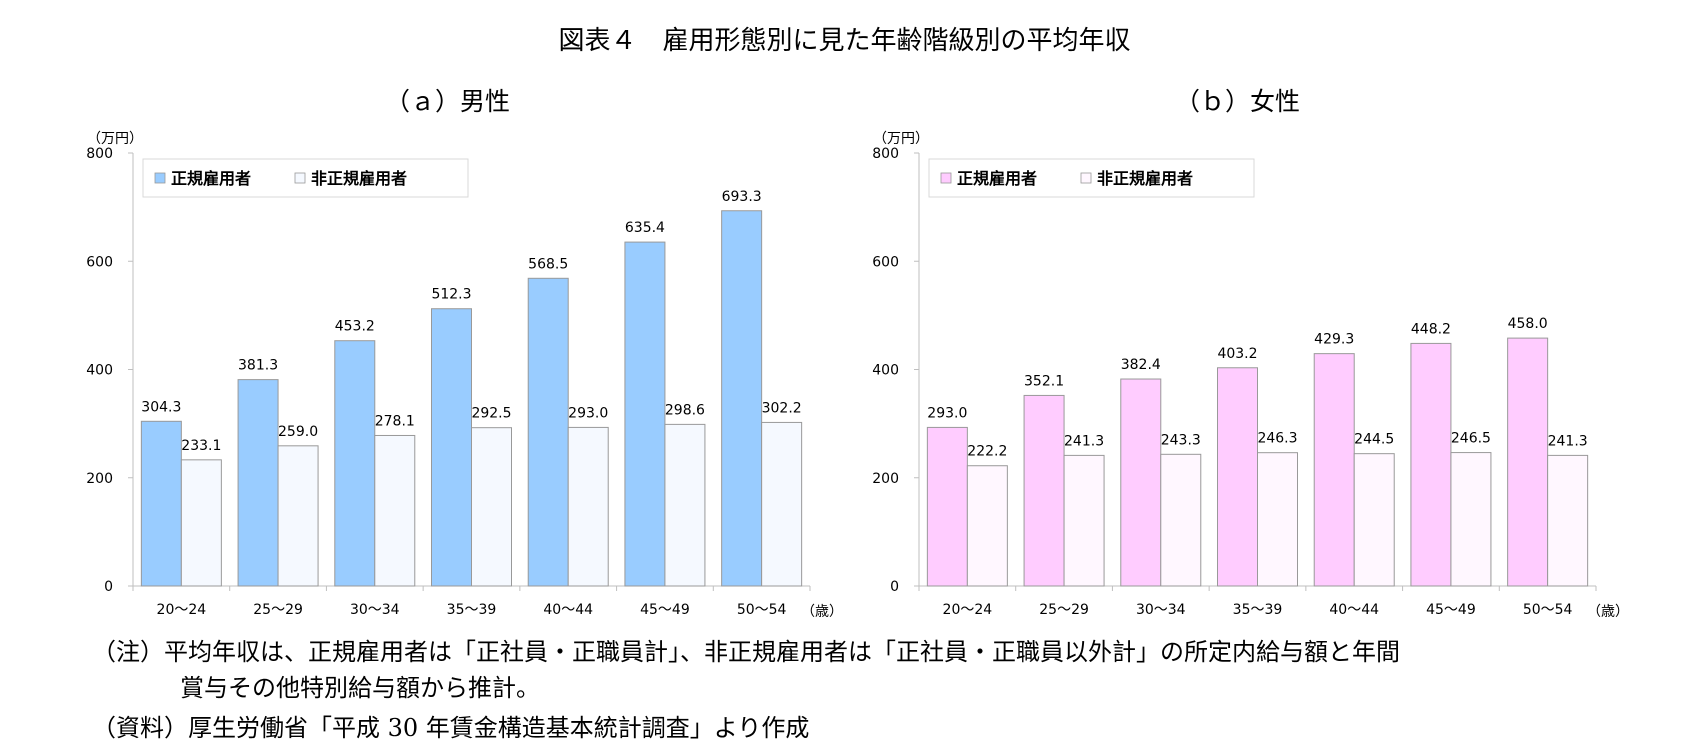 Image resolution: width=1689 pixels, height=755 pixels. Describe the element at coordinates (1237, 354) in the screenshot. I see `data-label: 403.2` at that location.